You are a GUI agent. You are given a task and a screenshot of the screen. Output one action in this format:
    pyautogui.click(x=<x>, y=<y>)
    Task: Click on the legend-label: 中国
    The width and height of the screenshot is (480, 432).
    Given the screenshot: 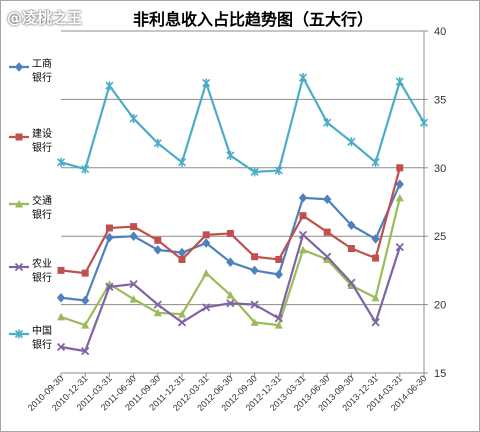 What is the action you would take?
    pyautogui.click(x=42, y=330)
    